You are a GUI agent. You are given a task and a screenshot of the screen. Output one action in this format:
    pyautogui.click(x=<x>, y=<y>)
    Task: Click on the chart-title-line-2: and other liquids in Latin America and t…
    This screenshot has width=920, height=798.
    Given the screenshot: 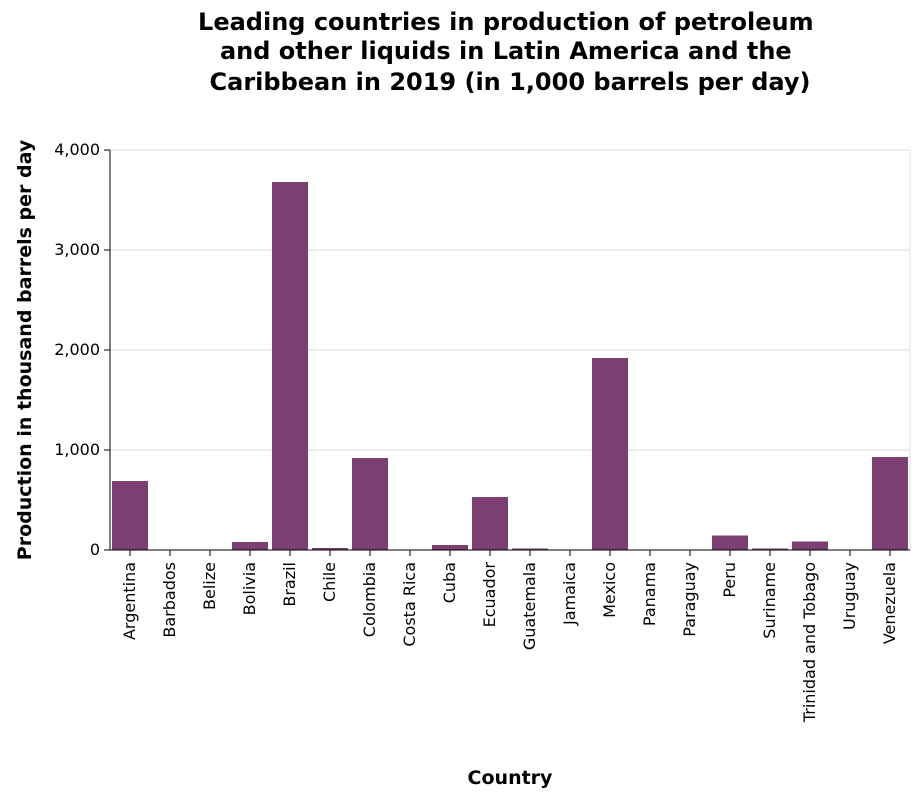 What is the action you would take?
    pyautogui.click(x=506, y=51)
    